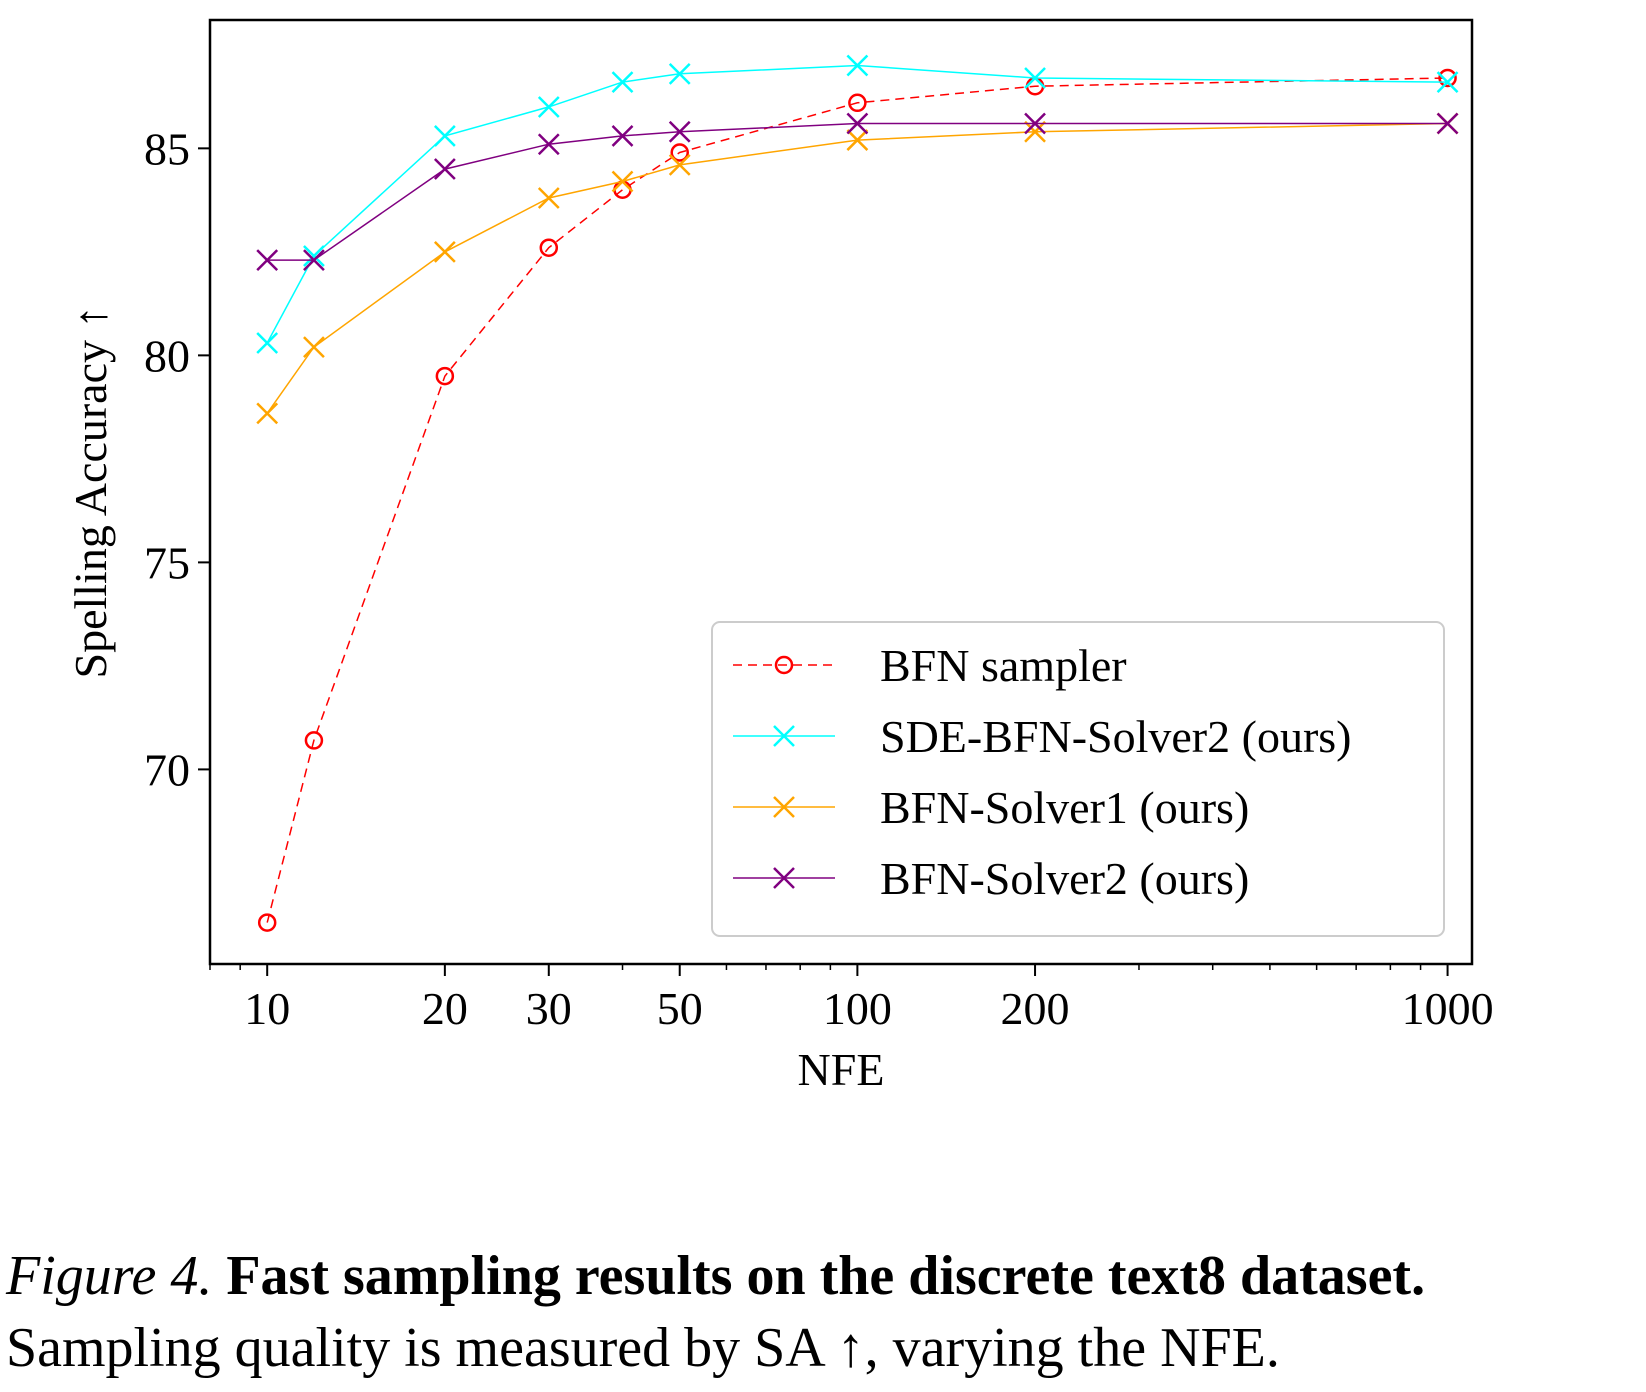  I want to click on x-tick-label: 100, so click(857, 1008).